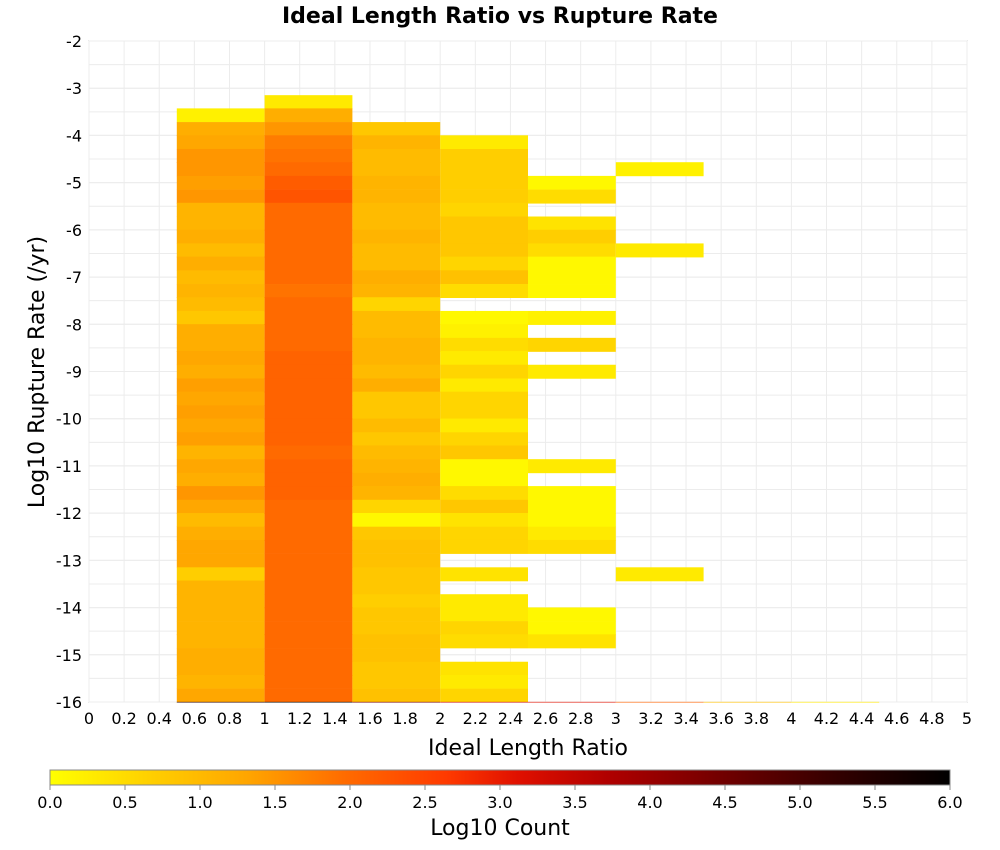 The image size is (1000, 850). Describe the element at coordinates (349, 802) in the screenshot. I see `colorbar-tick-label: 2.0` at that location.